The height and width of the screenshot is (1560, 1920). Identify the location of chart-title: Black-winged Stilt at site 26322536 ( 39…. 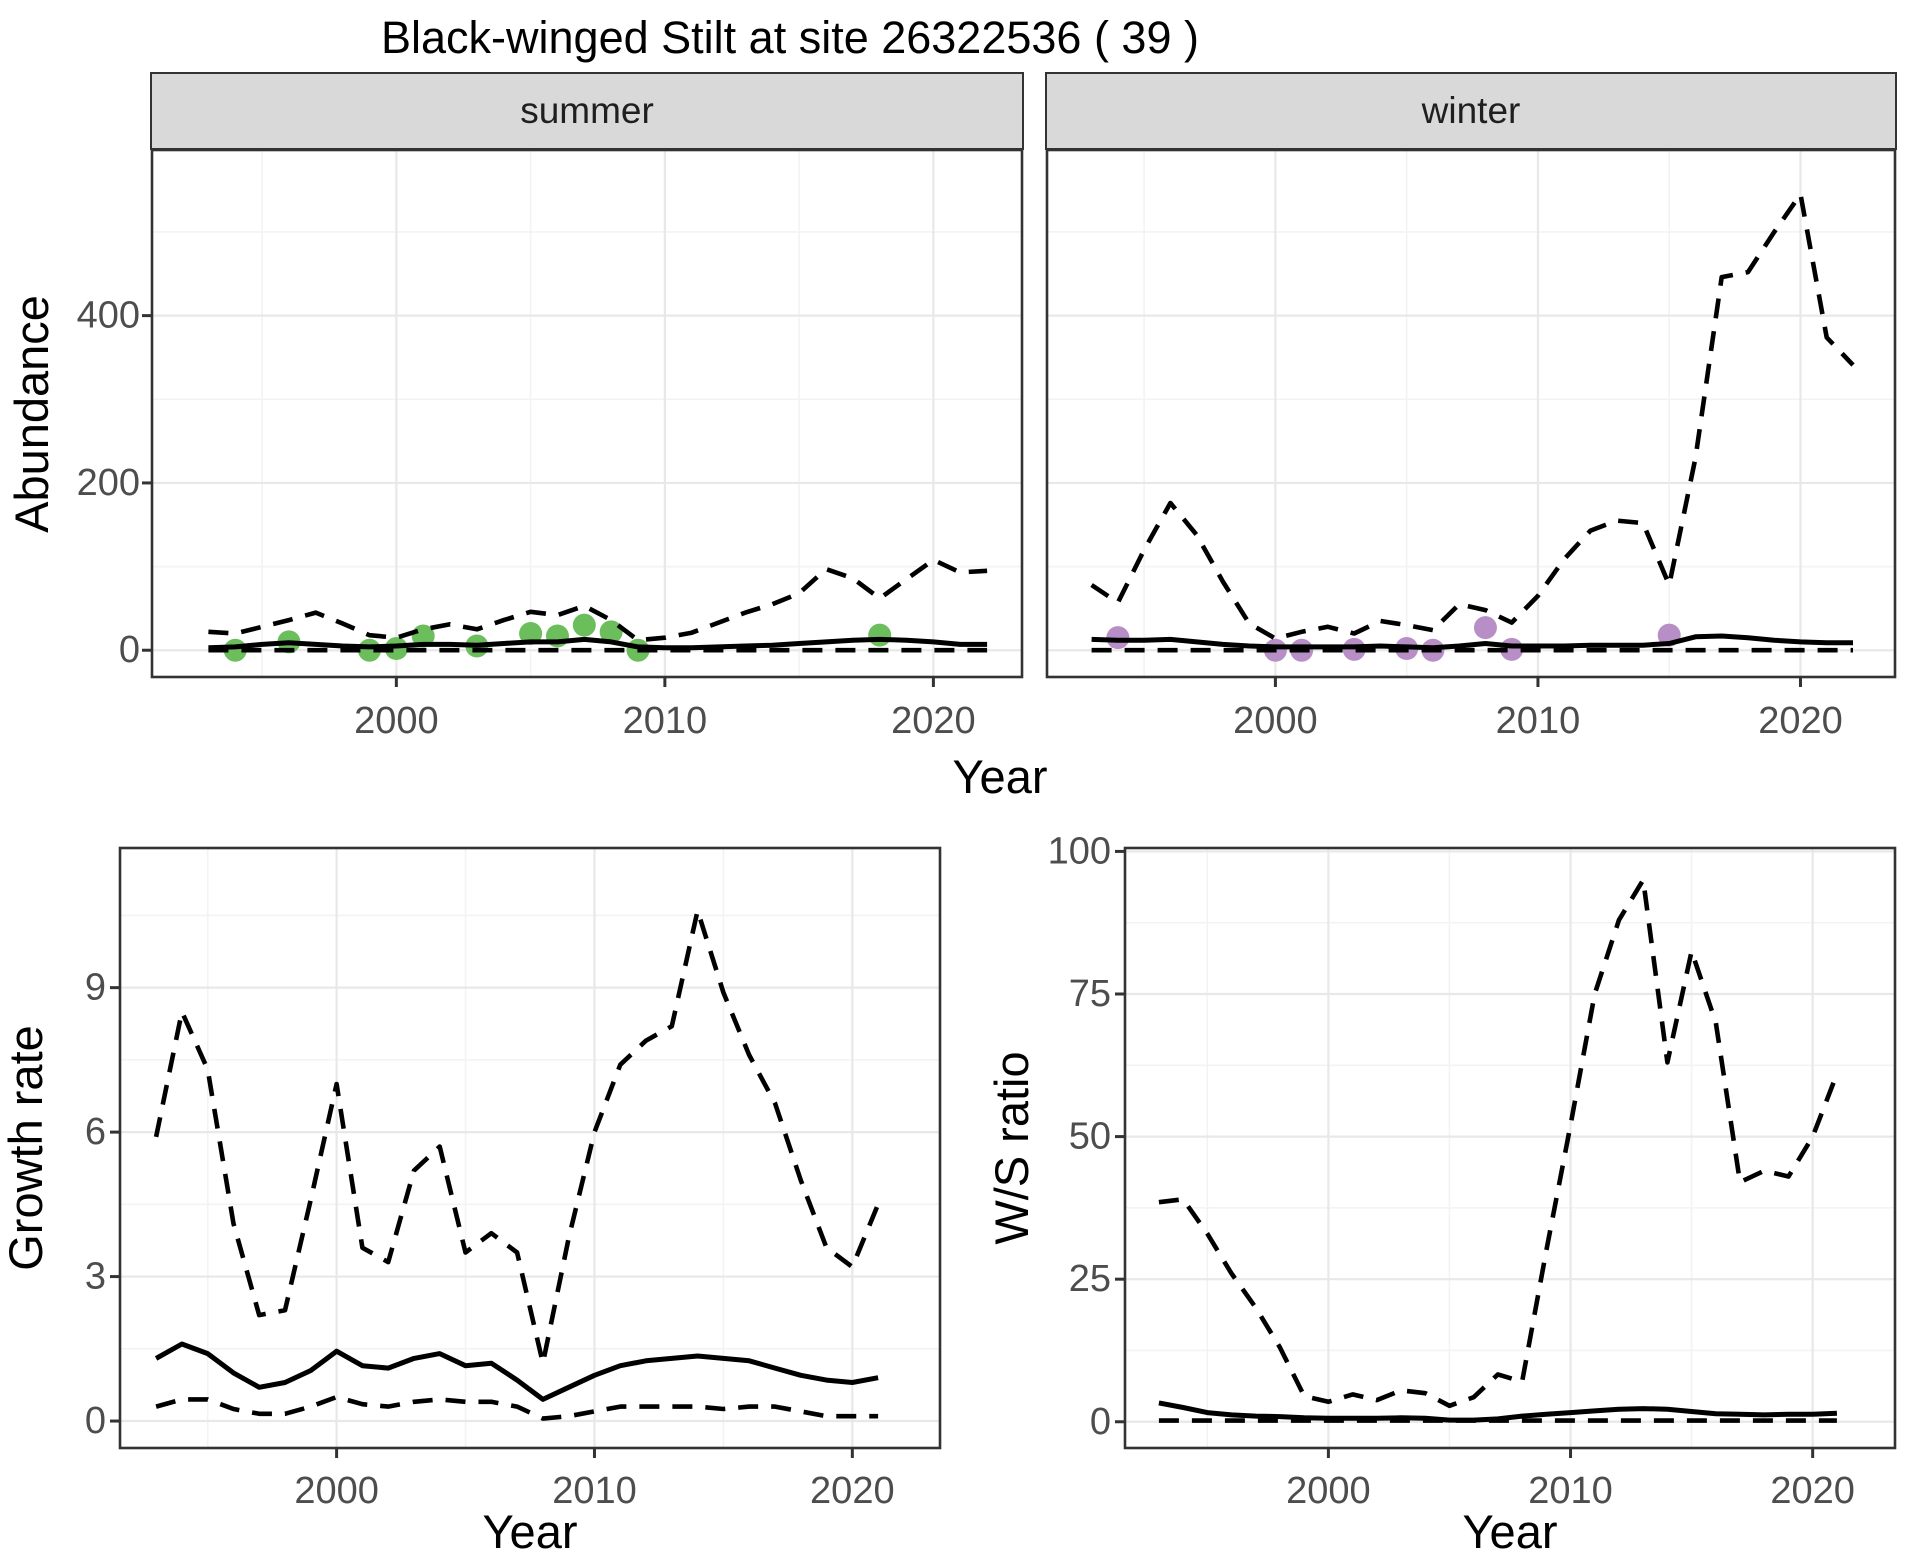
(790, 37).